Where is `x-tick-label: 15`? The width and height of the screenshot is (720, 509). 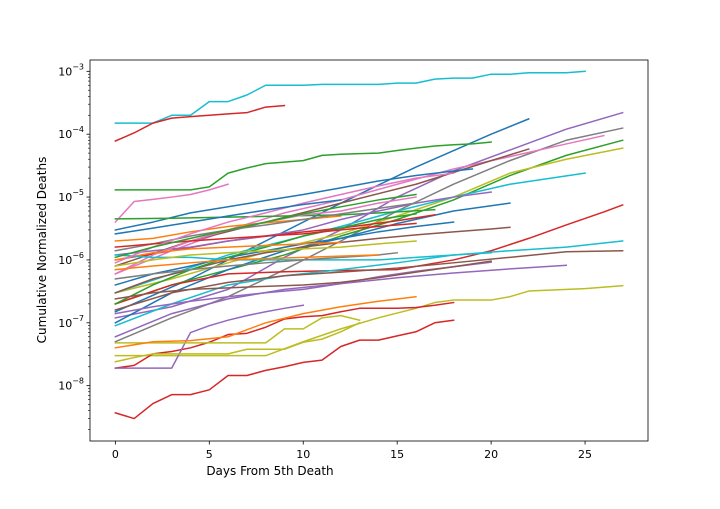
x-tick-label: 15 is located at coordinates (397, 454).